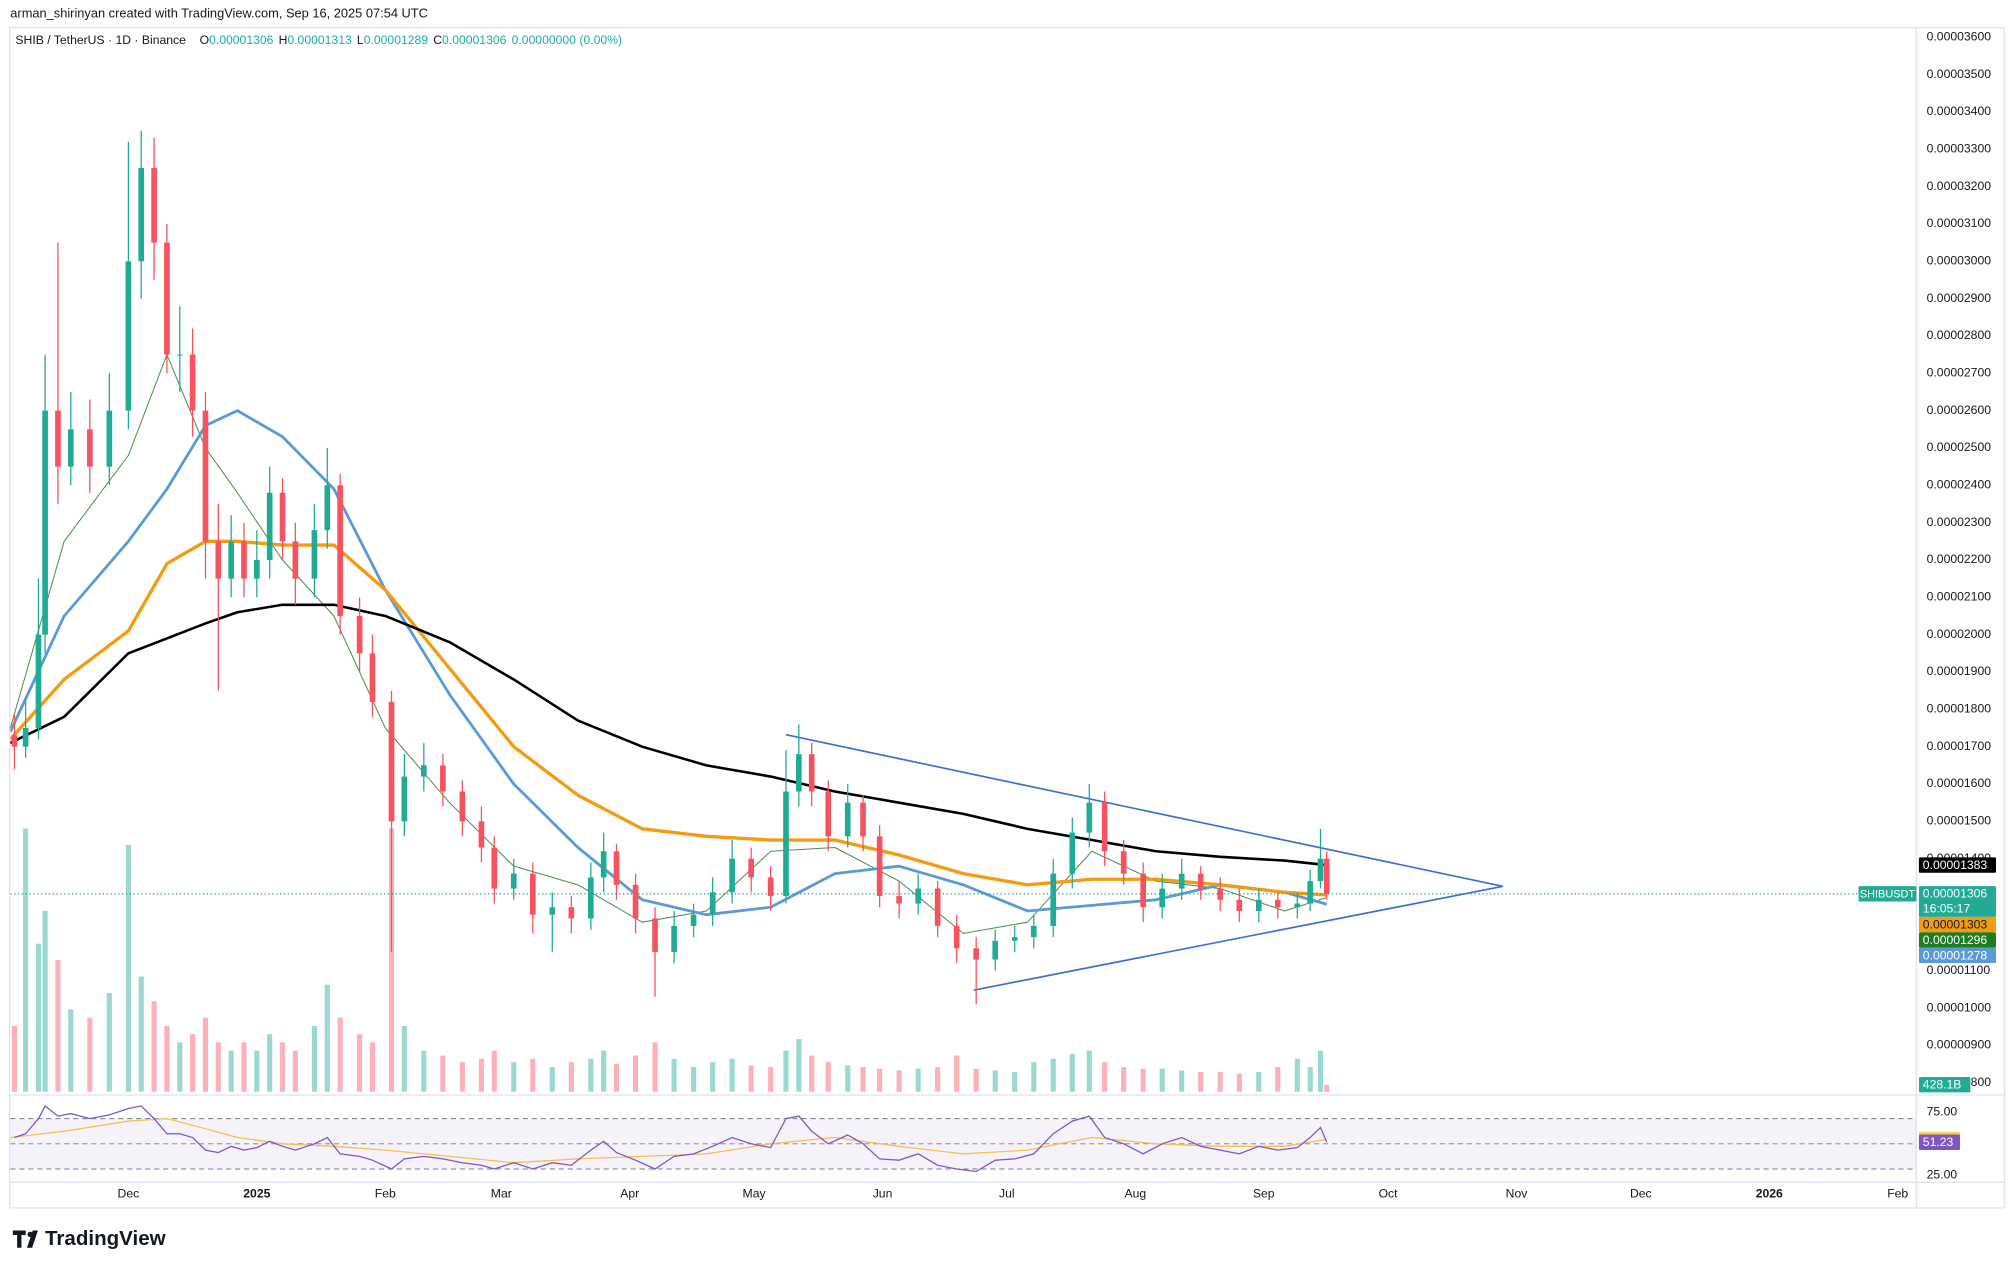 The width and height of the screenshot is (2014, 1269). I want to click on y-tick-label: 0.00002300, so click(1959, 522).